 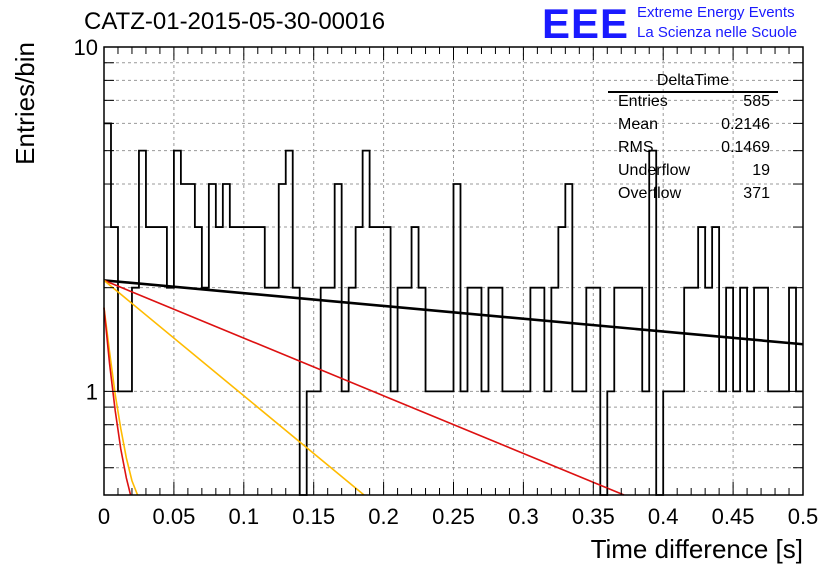 What do you see at coordinates (745, 124) in the screenshot?
I see `stats-value: 0.2146` at bounding box center [745, 124].